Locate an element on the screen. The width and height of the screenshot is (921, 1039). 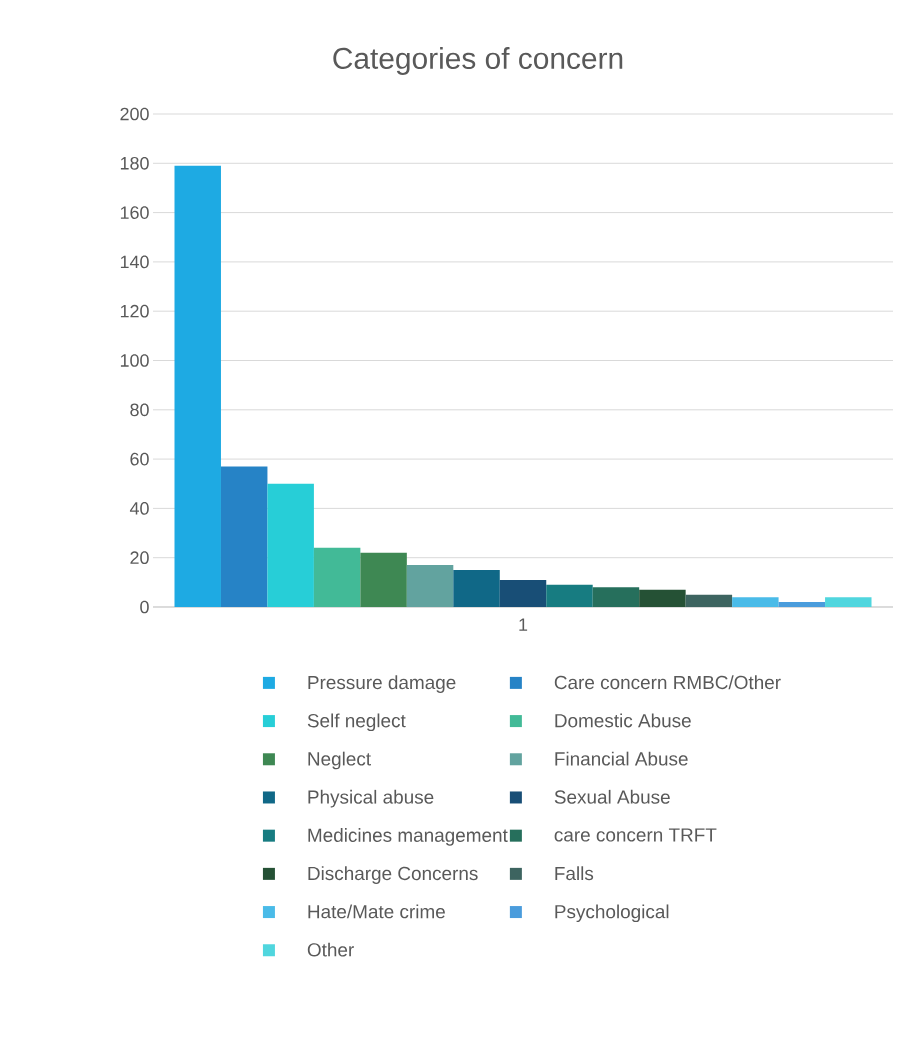
y-tick-label: 40 is located at coordinates (139, 508).